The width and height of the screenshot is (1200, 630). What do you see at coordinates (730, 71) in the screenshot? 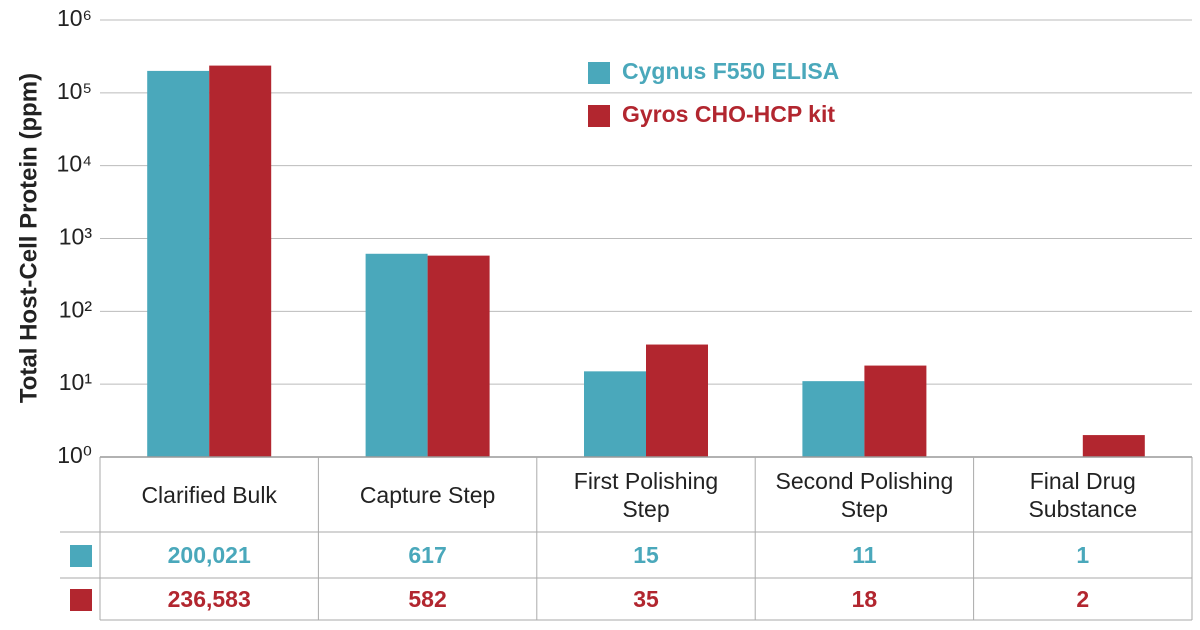
I see `legend-label: Cygnus F550 ELISA` at bounding box center [730, 71].